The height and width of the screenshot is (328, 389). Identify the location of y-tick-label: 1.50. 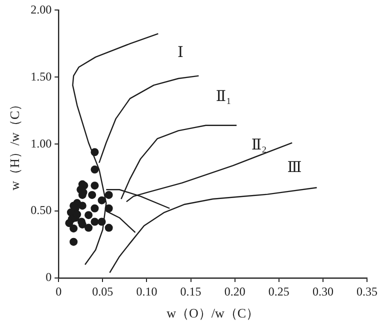
(41, 76).